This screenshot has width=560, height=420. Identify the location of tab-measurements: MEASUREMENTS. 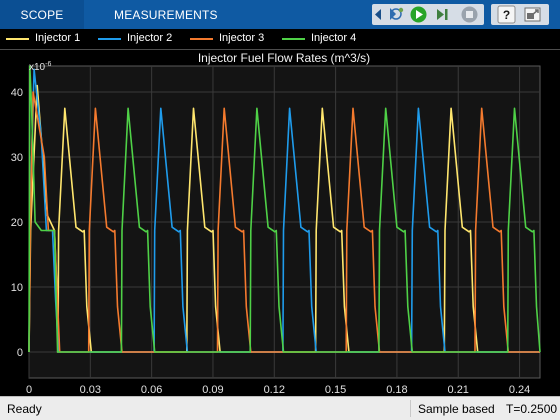
(166, 15).